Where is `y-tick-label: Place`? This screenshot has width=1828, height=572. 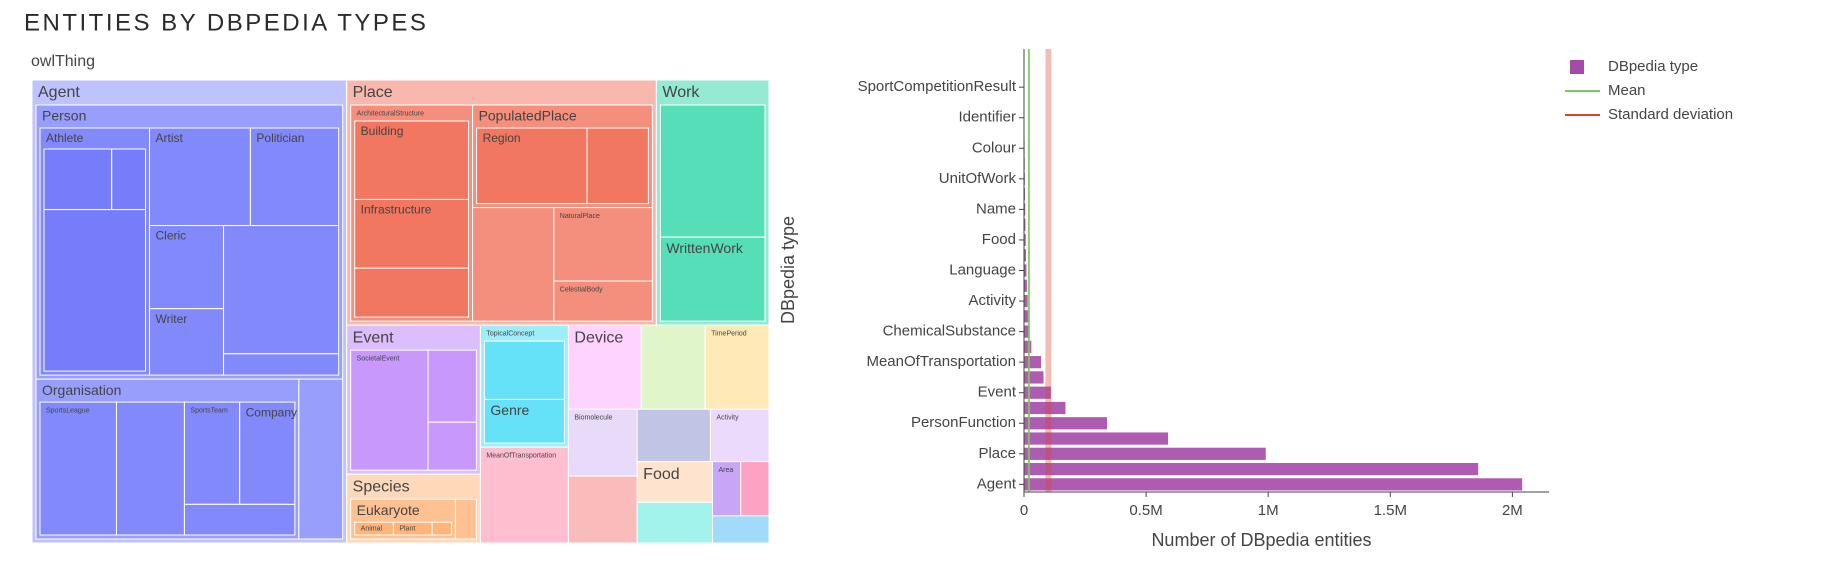 y-tick-label: Place is located at coordinates (997, 453).